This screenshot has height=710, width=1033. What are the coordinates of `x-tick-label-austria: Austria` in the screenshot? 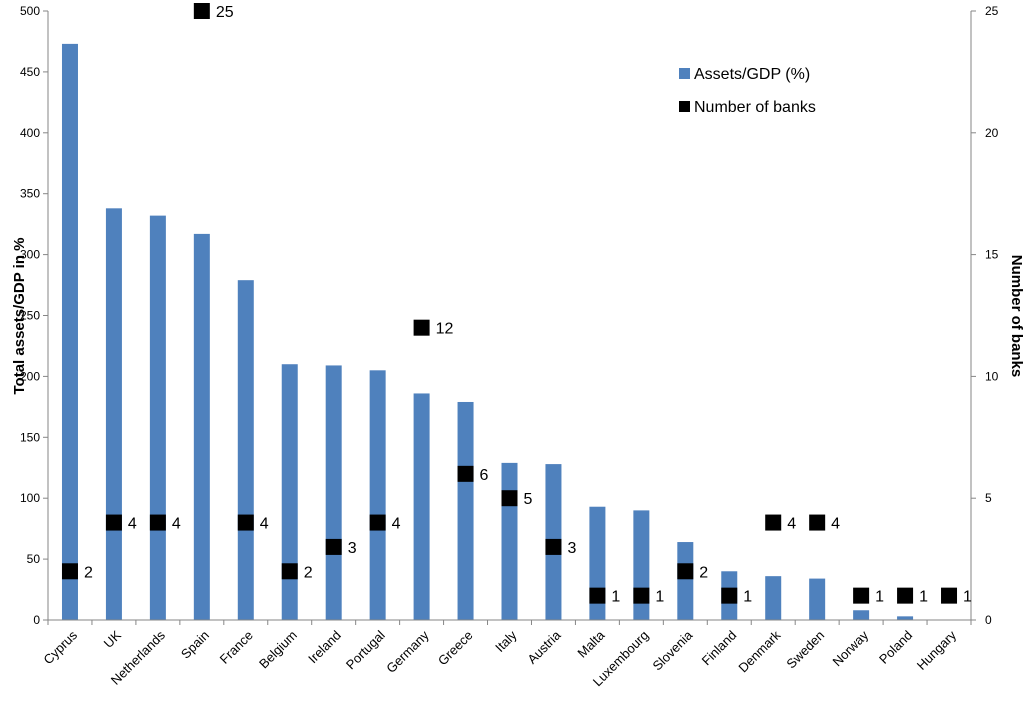 It's located at (544, 647).